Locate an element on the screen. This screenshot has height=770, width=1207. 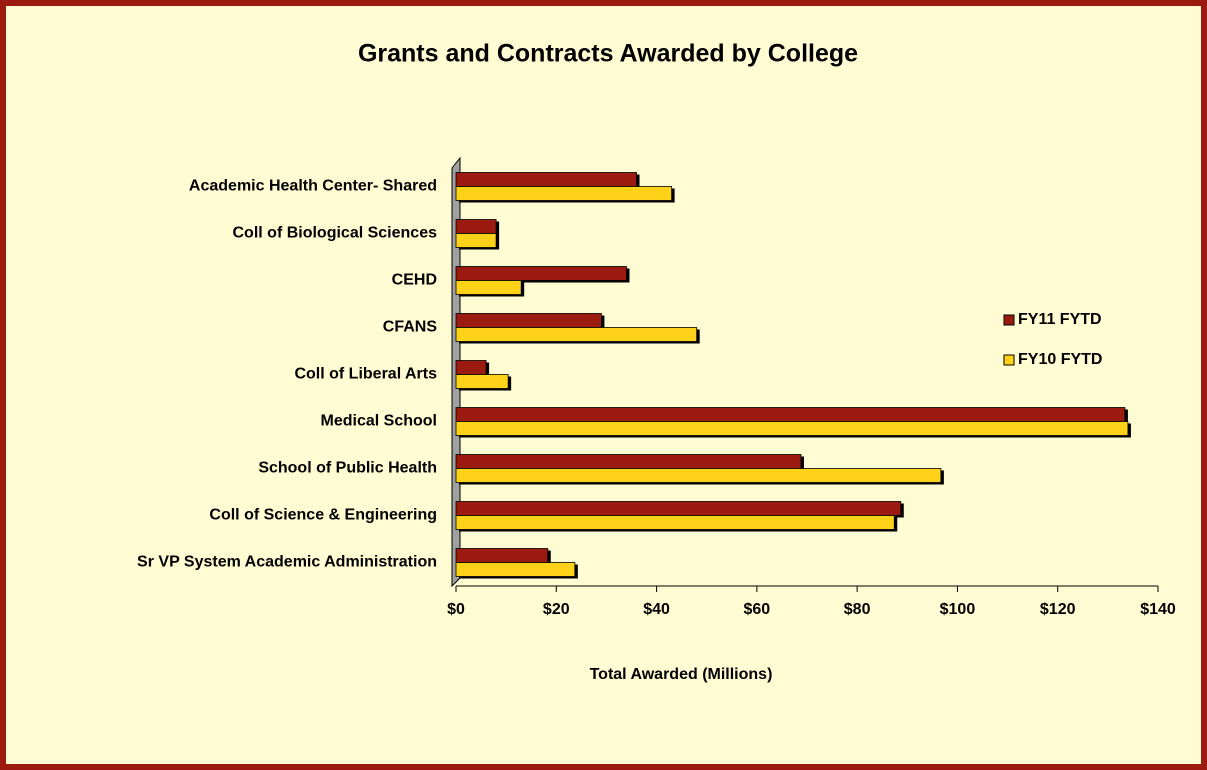
legend-label: FY10 FYTD is located at coordinates (1060, 359).